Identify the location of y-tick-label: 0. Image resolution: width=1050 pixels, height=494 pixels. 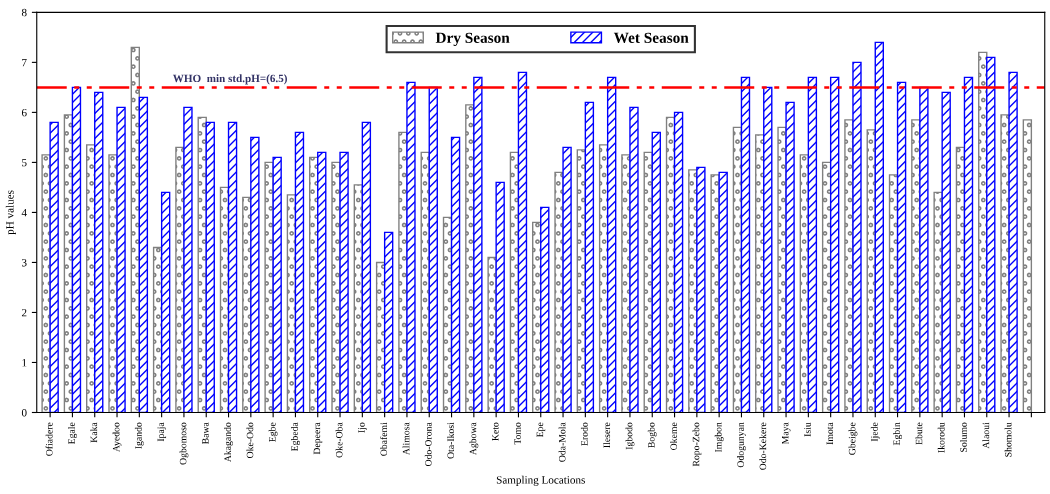
(24, 412).